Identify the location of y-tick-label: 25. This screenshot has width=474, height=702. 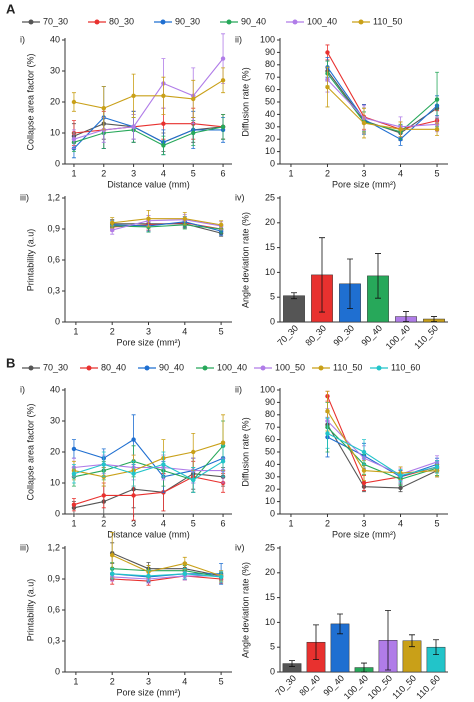
(270, 197).